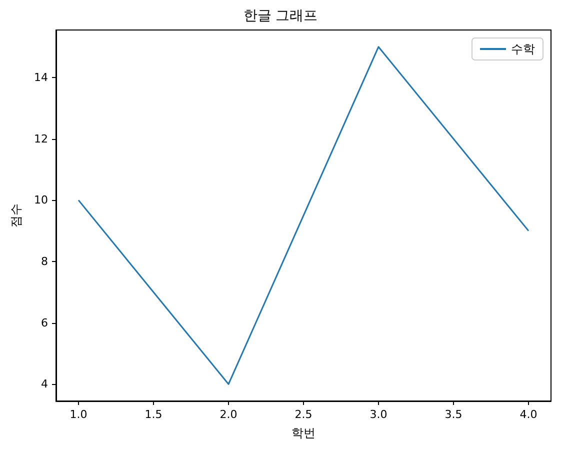  I want to click on y-tick-label: 14, so click(41, 77).